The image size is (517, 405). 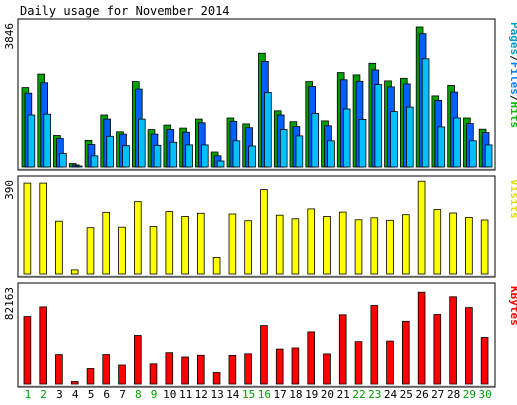 I want to click on x-tick-label: 3, so click(x=59, y=394).